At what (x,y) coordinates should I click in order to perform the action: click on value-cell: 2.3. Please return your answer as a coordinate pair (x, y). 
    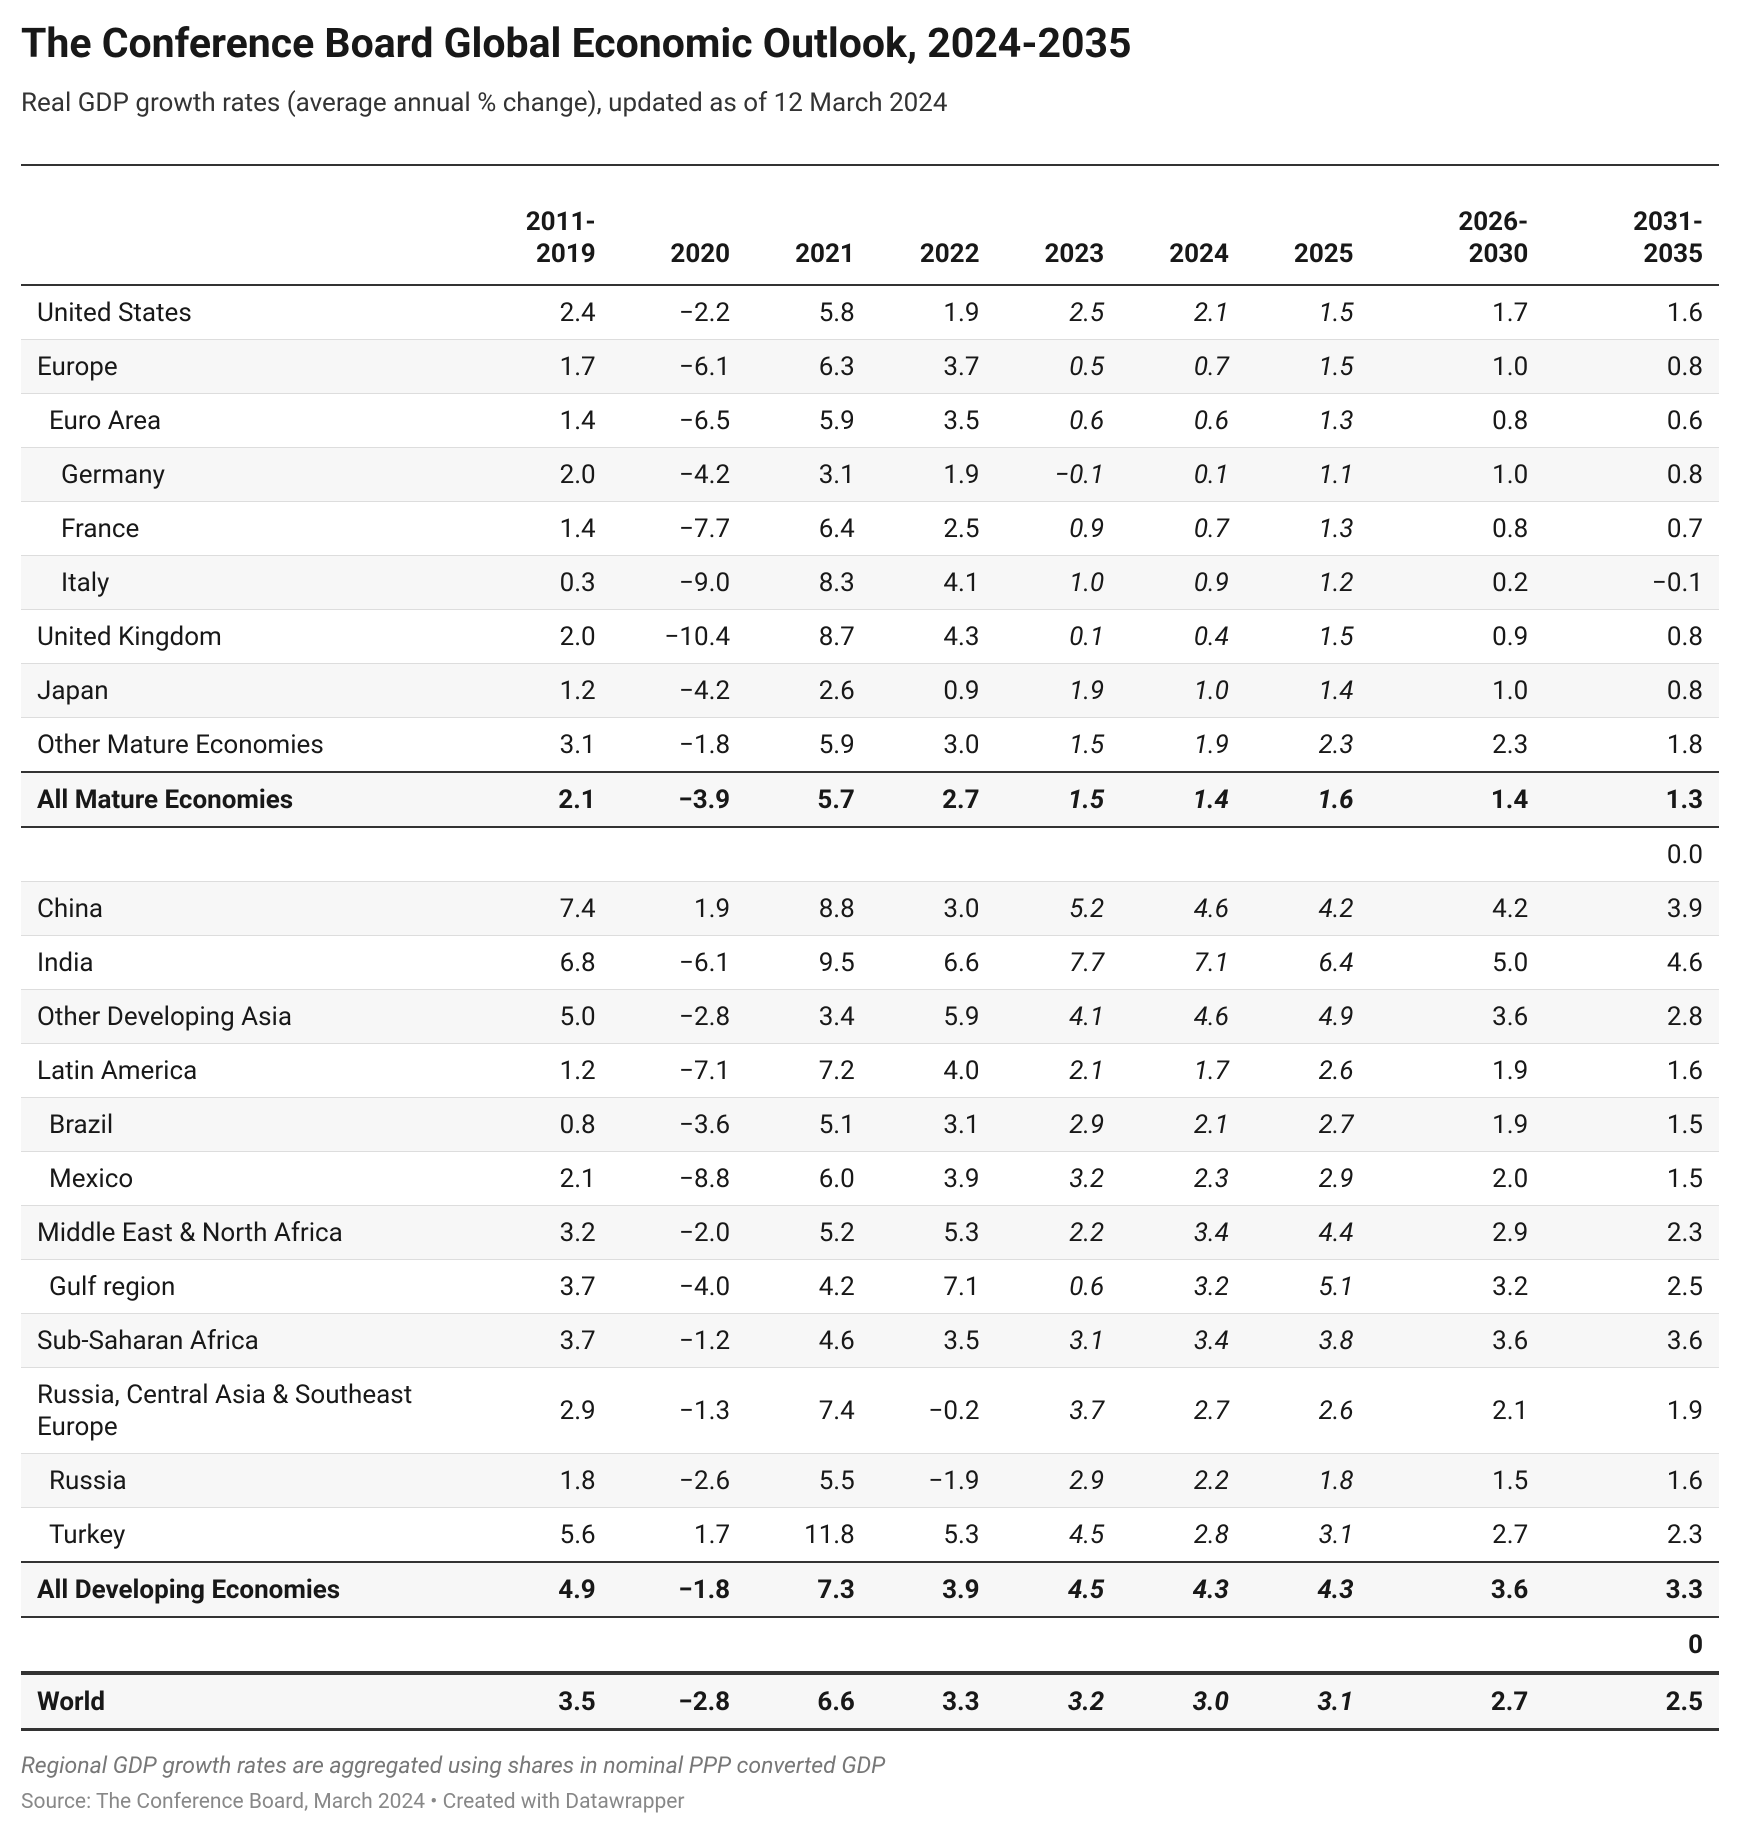
    Looking at the image, I should click on (1631, 1535).